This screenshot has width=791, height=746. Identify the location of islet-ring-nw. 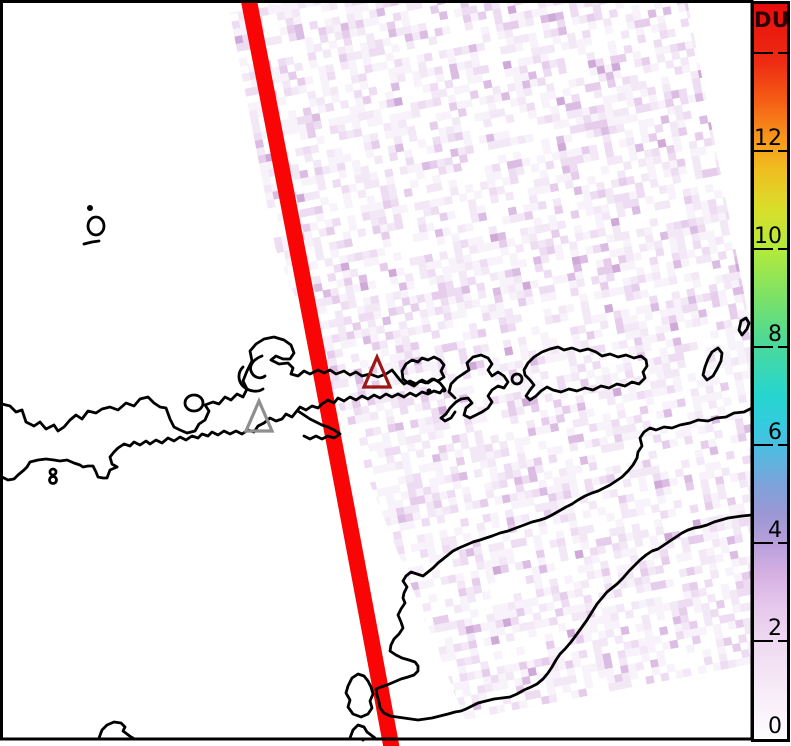
(96, 226).